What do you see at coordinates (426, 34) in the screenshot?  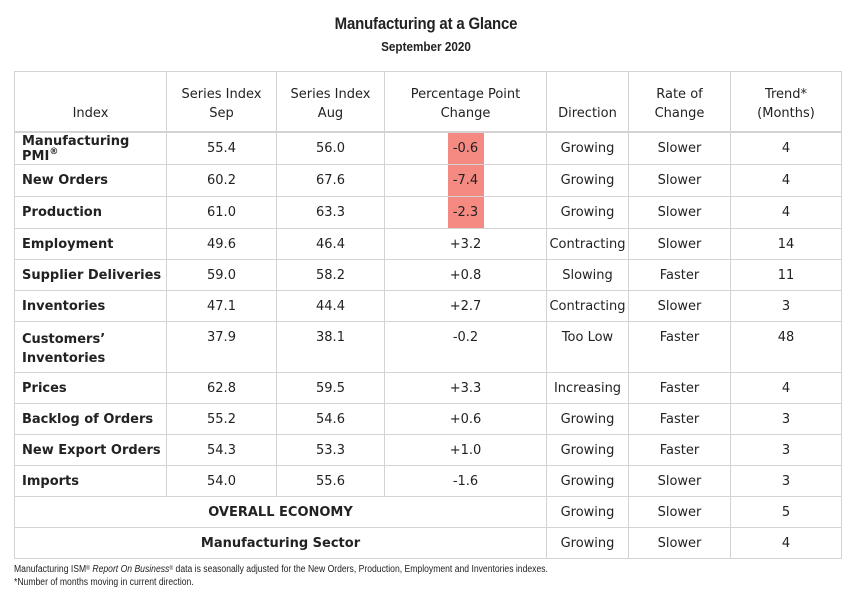 I see `title-block: Manufacturing at a Glance September 2020` at bounding box center [426, 34].